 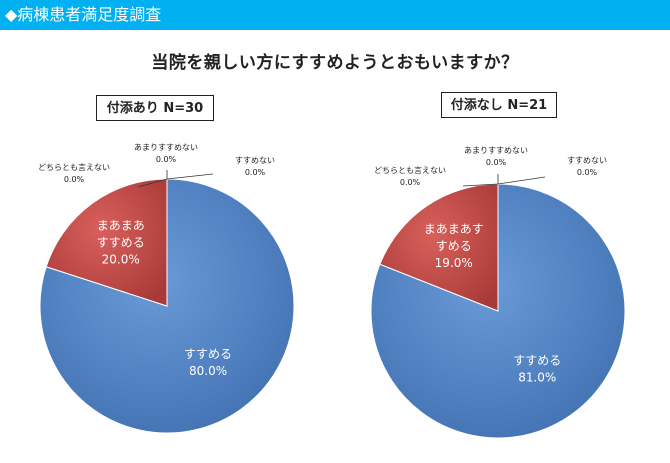 I want to click on data-label: すすめる 80.0%, so click(x=208, y=362).